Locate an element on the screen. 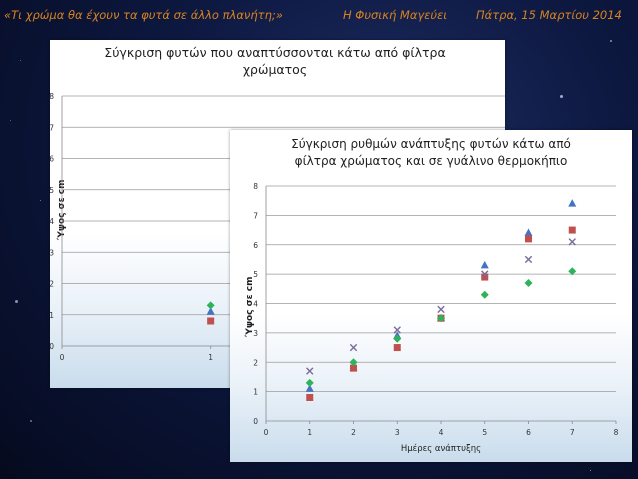 The height and width of the screenshot is (479, 638). chart2-x-tick-label: 8 is located at coordinates (616, 432).